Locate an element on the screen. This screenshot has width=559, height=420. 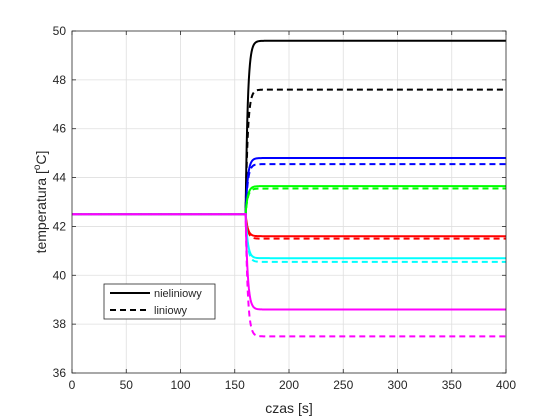
y-tick-label: 36 is located at coordinates (60, 373).